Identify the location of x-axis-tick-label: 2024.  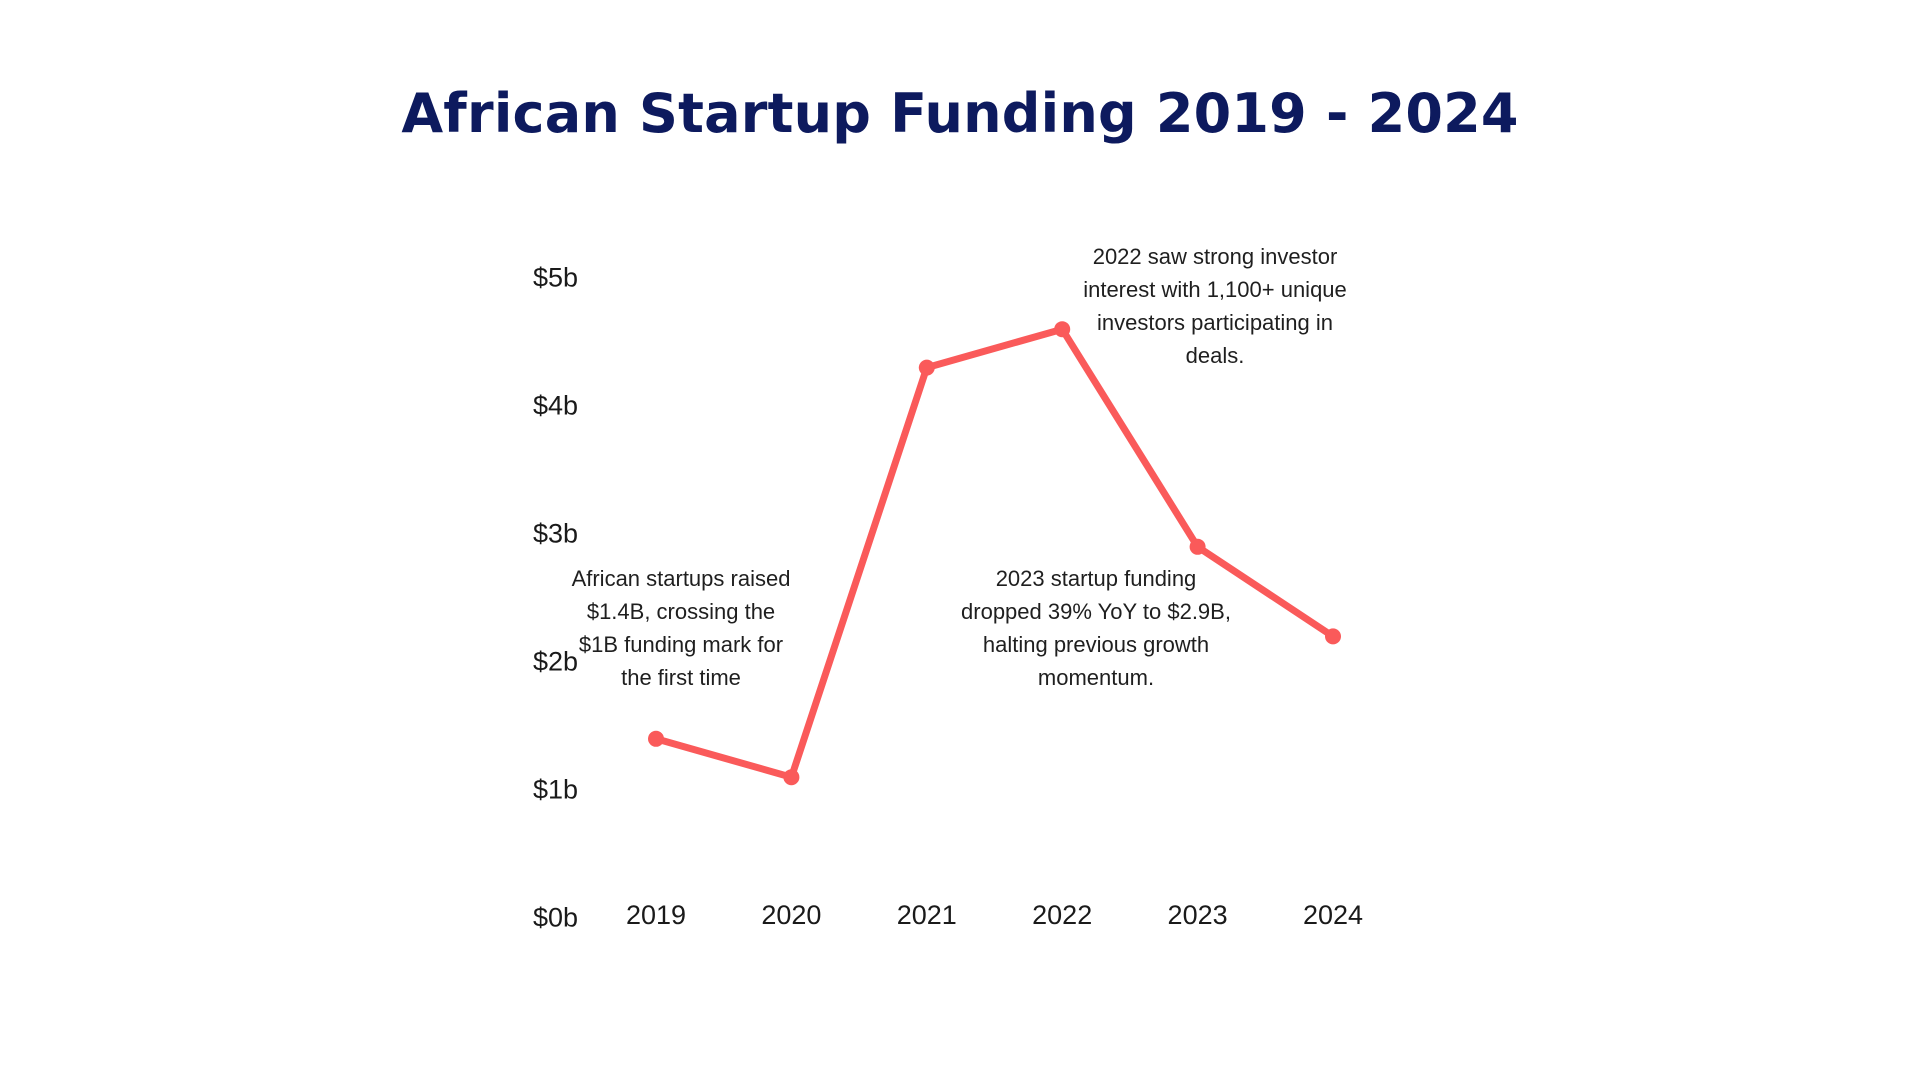
(1333, 915).